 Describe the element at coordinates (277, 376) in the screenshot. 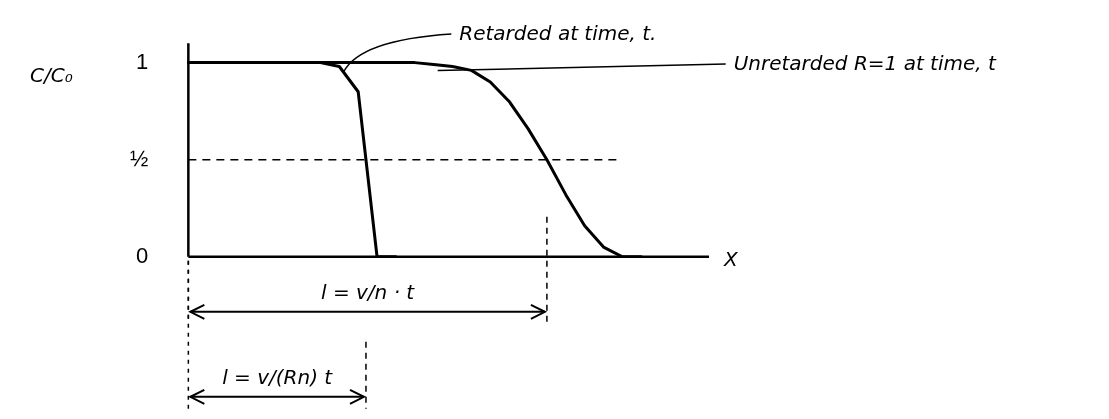

I see `text: l = v/(Rn) t` at that location.